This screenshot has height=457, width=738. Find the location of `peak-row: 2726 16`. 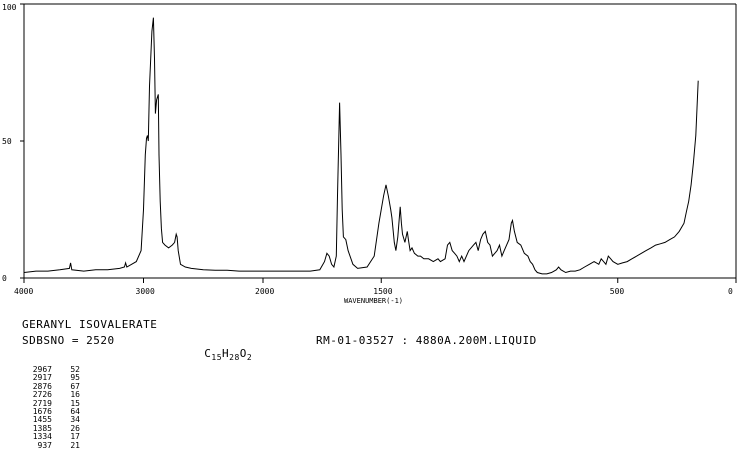

peak-row: 2726 16 is located at coordinates (51, 395).